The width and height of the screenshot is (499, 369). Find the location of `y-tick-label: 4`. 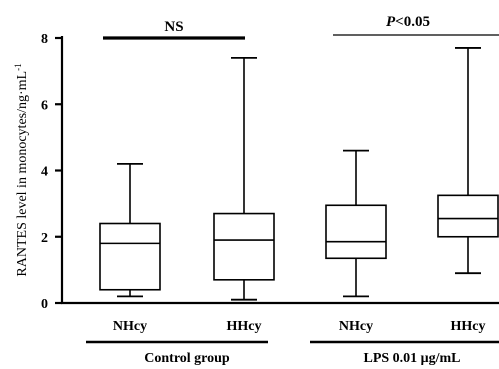

y-tick-label: 4 is located at coordinates (44, 172).